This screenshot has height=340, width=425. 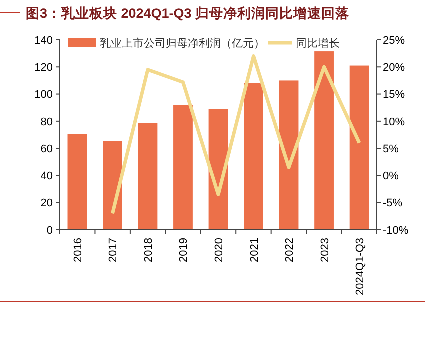 I want to click on y2-tick-label: -10%, so click(x=396, y=230).